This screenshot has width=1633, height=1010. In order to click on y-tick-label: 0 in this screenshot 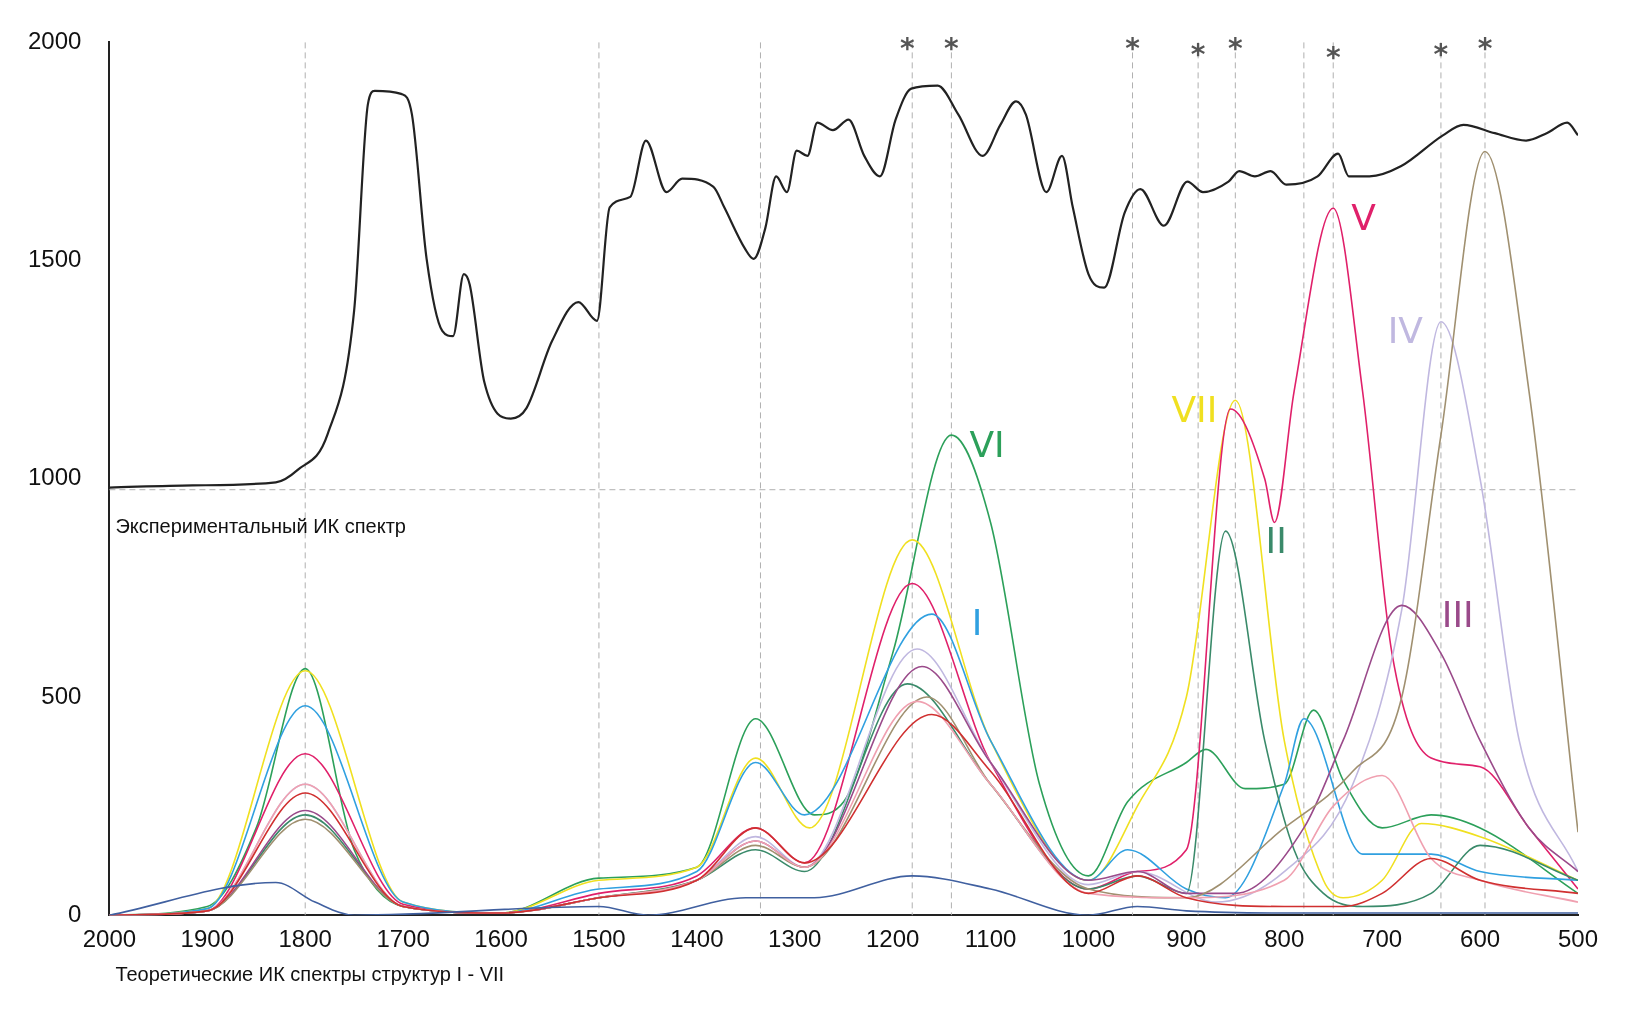, I will do `click(75, 913)`.